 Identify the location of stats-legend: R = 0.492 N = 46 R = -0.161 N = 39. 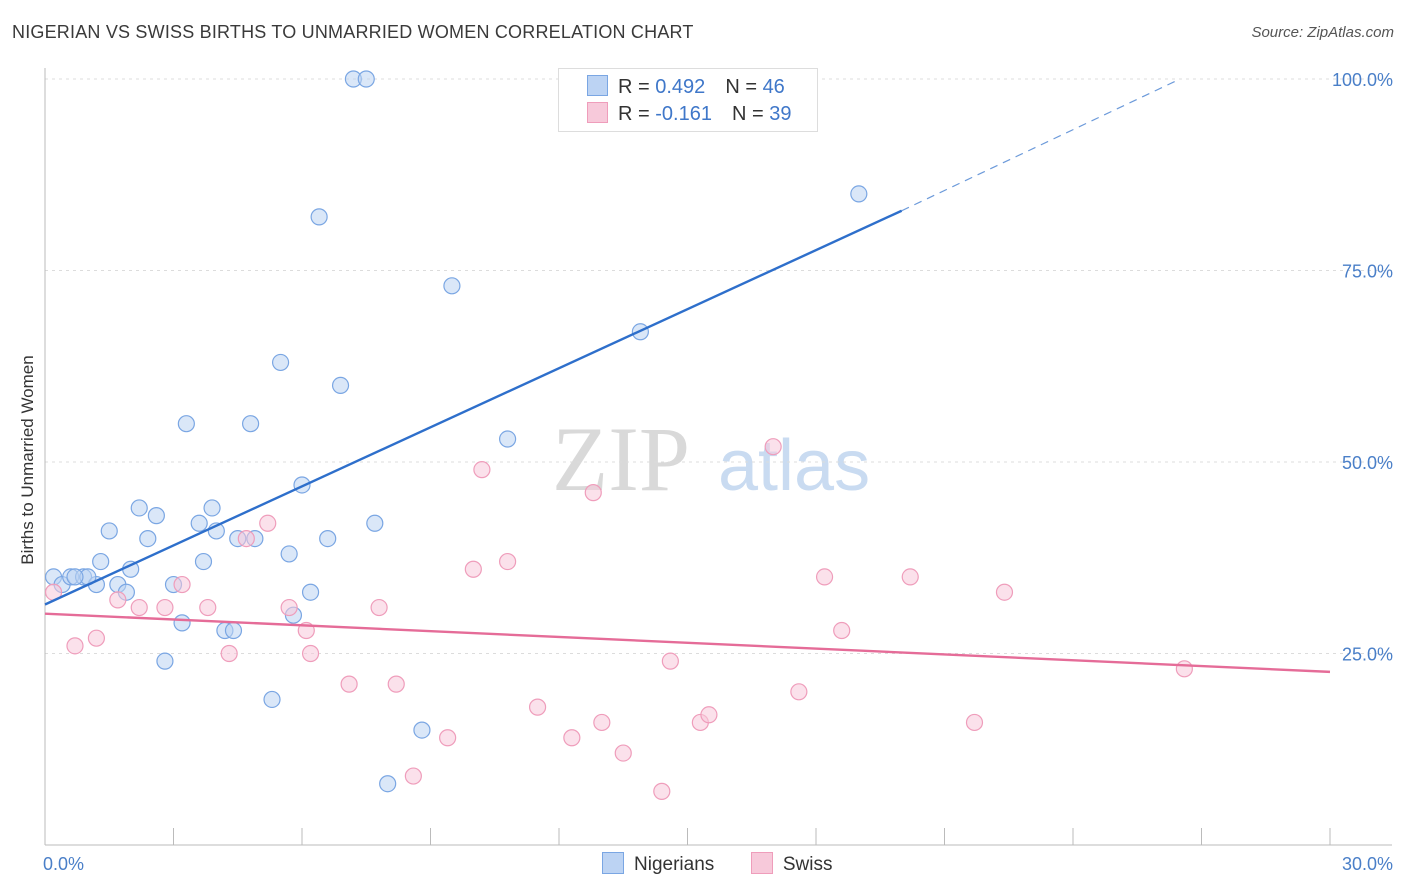
(688, 100).